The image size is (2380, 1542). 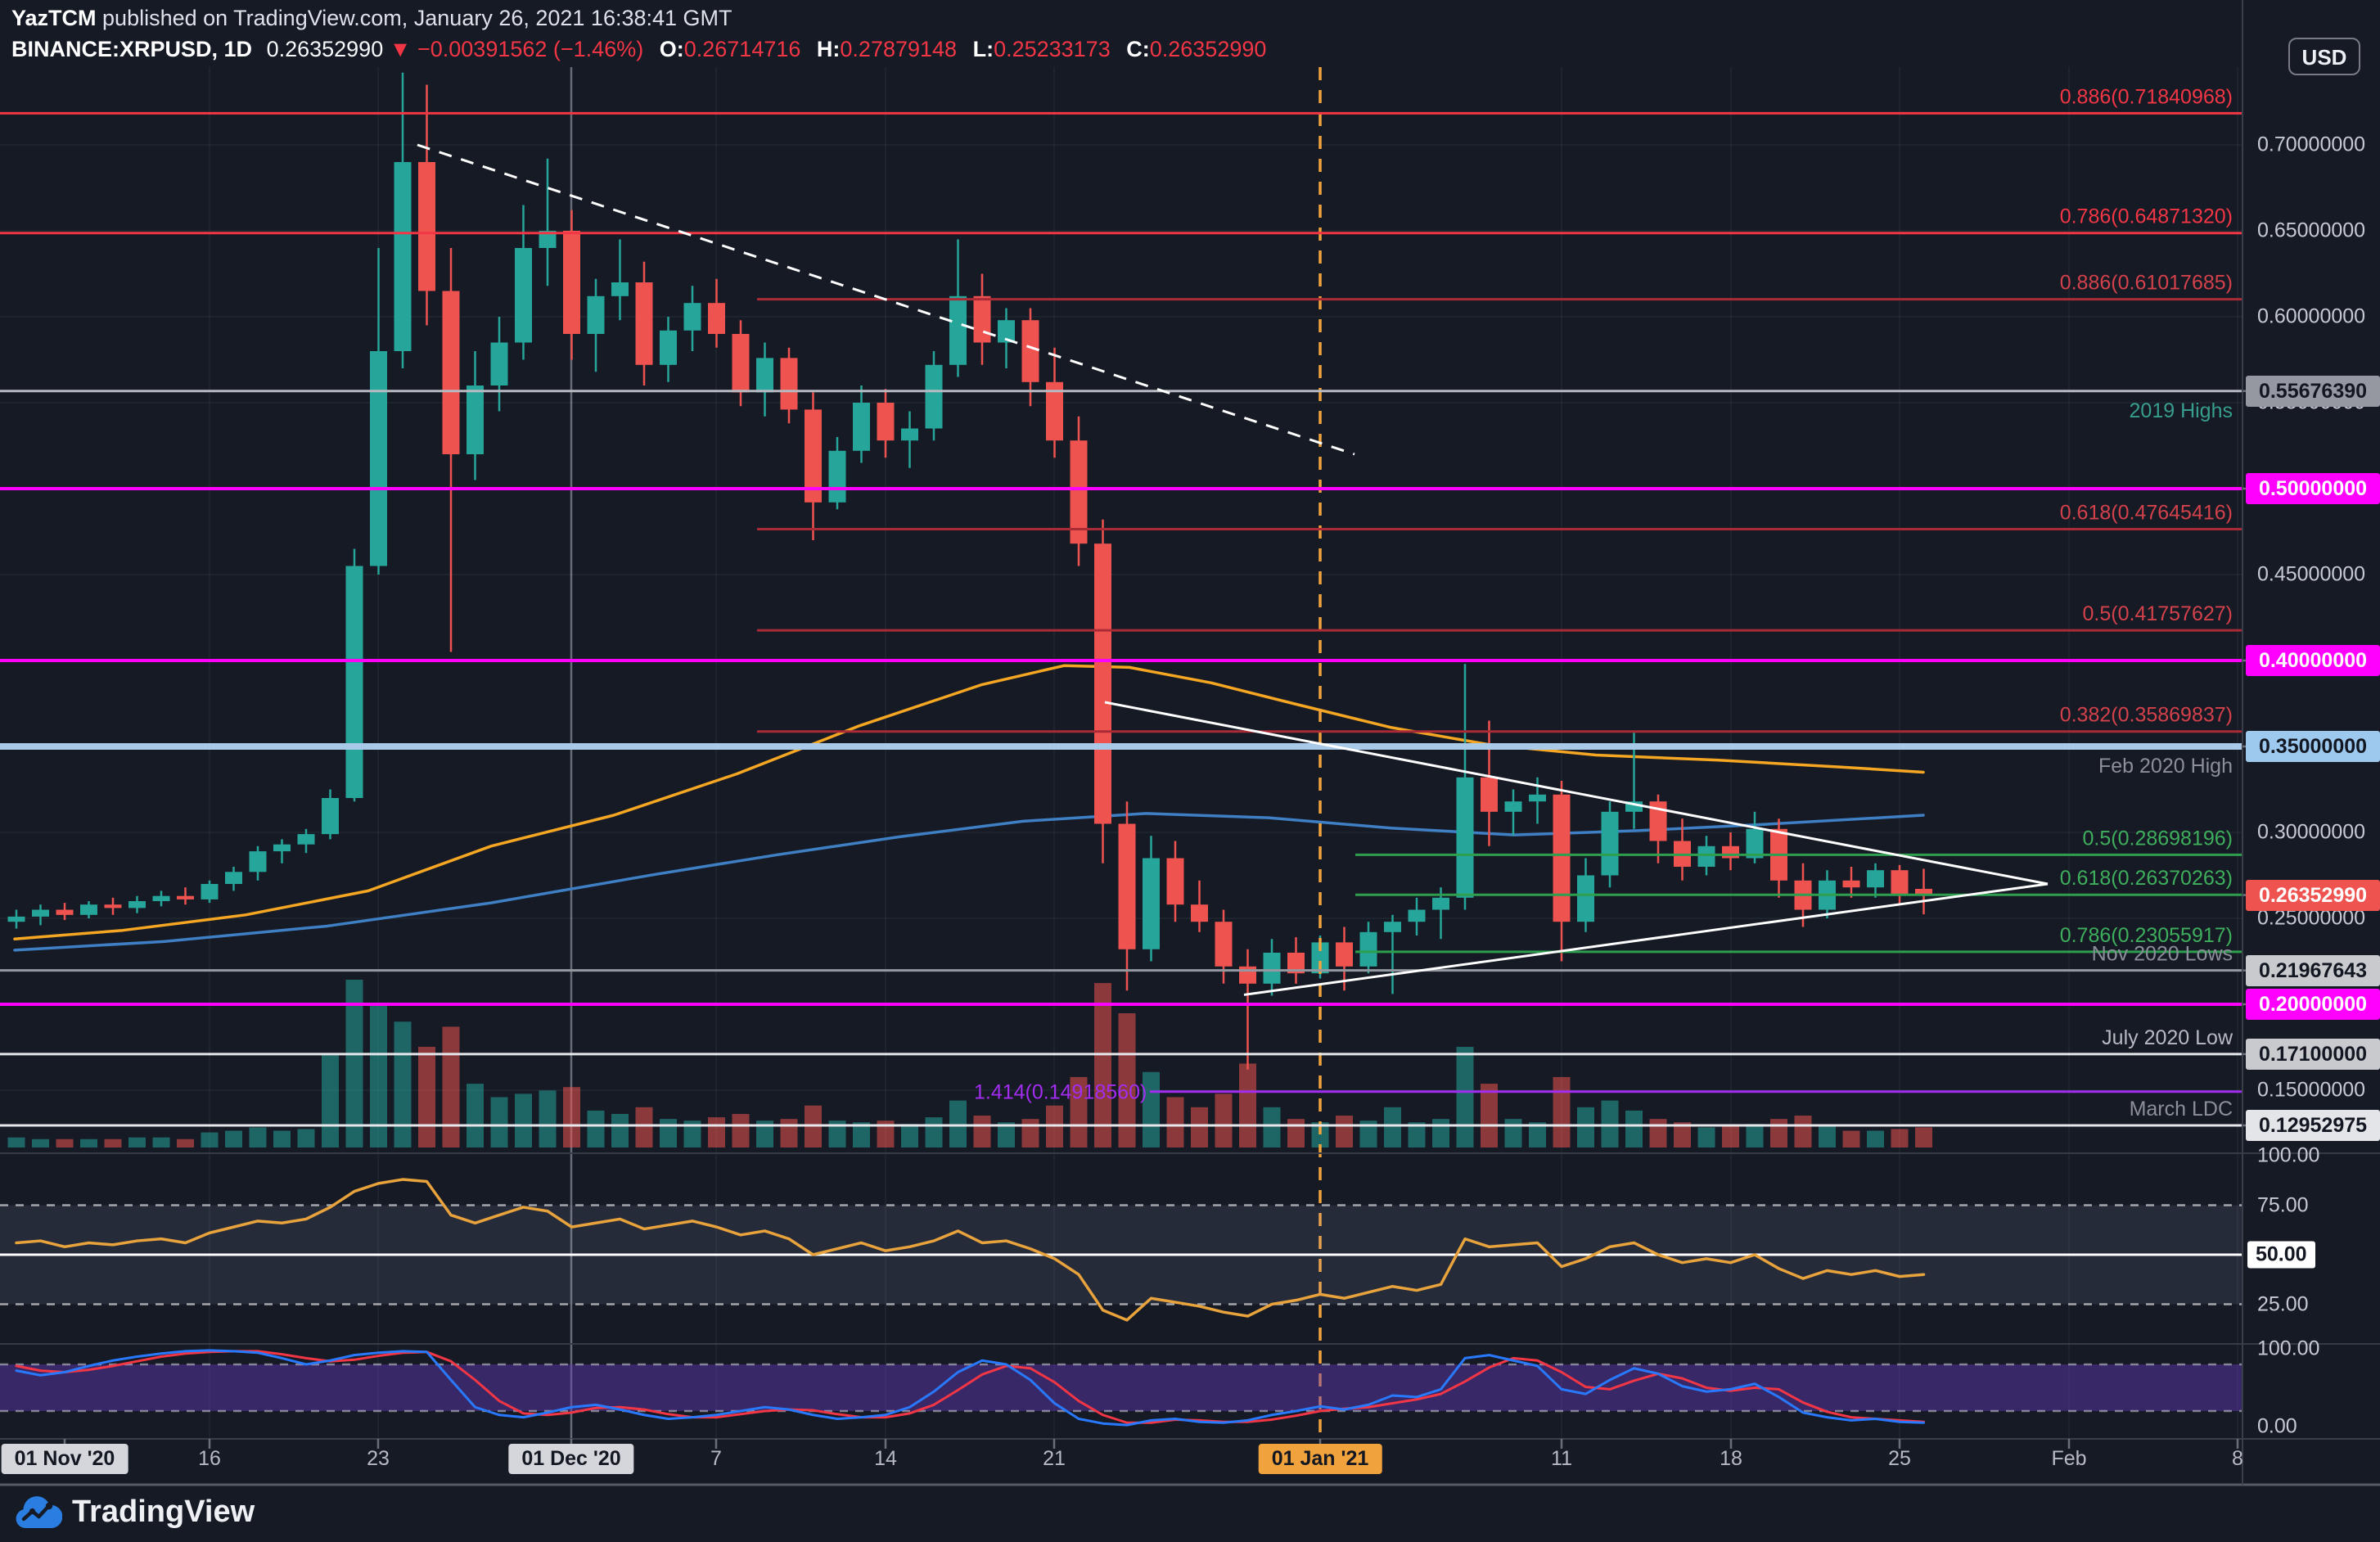 I want to click on currency-usd-button: USD, so click(x=2324, y=56).